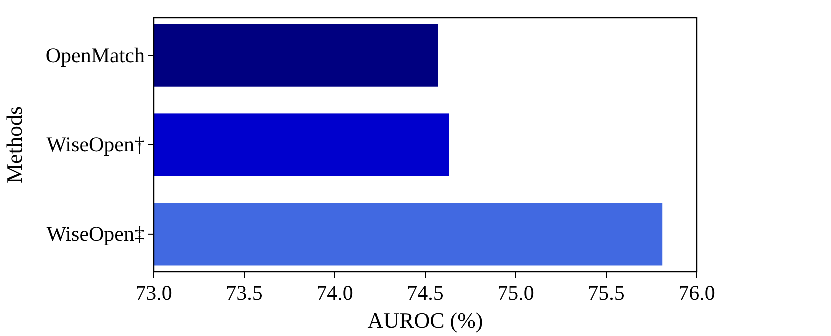 The image size is (831, 336). I want to click on x-tick-label: 73.5, so click(244, 292).